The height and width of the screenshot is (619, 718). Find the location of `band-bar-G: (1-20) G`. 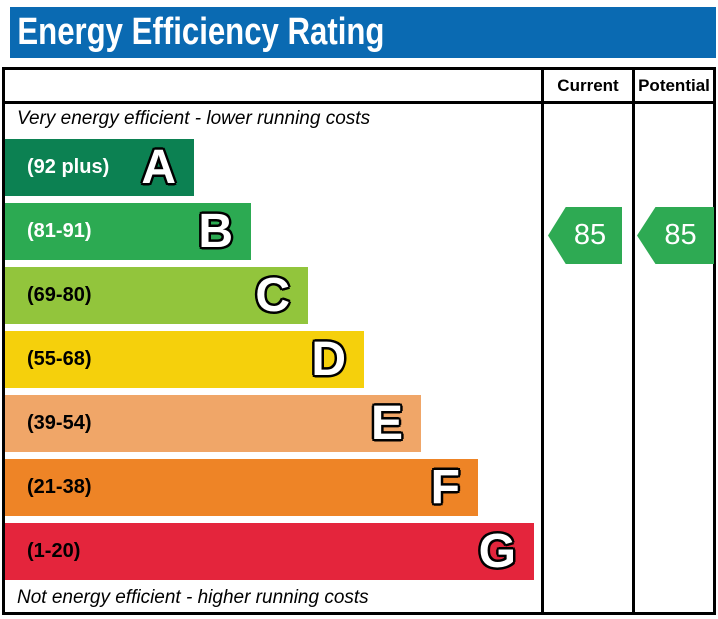

band-bar-G: (1-20) G is located at coordinates (269, 551).